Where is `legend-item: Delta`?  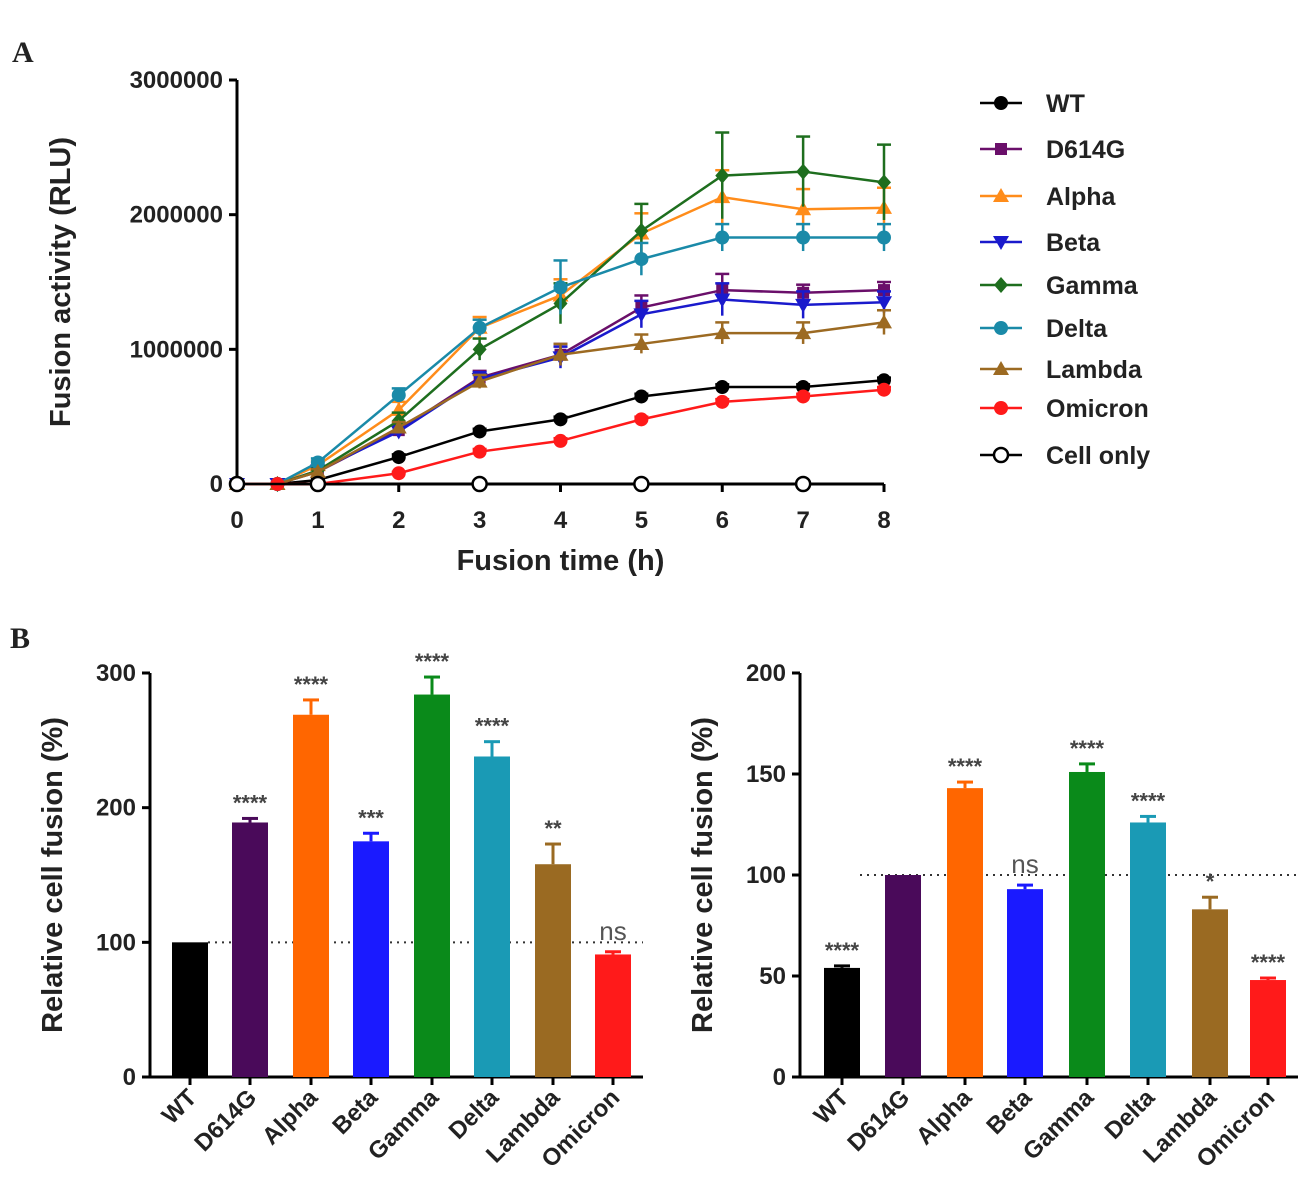
legend-item: Delta is located at coordinates (1044, 329).